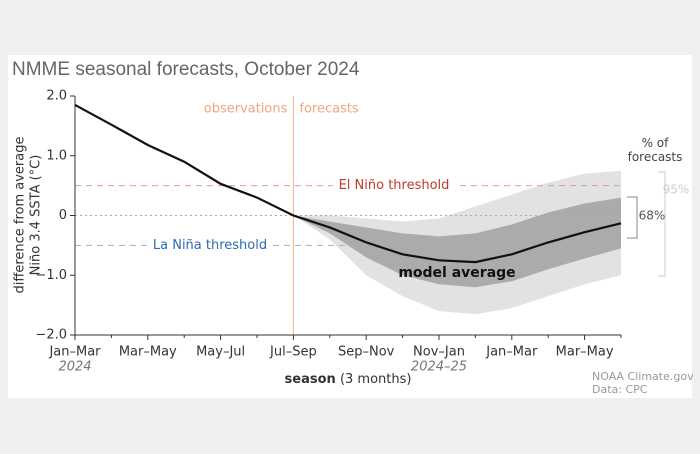  Describe the element at coordinates (676, 190) in the screenshot. I see `legend-entry: 95%` at that location.